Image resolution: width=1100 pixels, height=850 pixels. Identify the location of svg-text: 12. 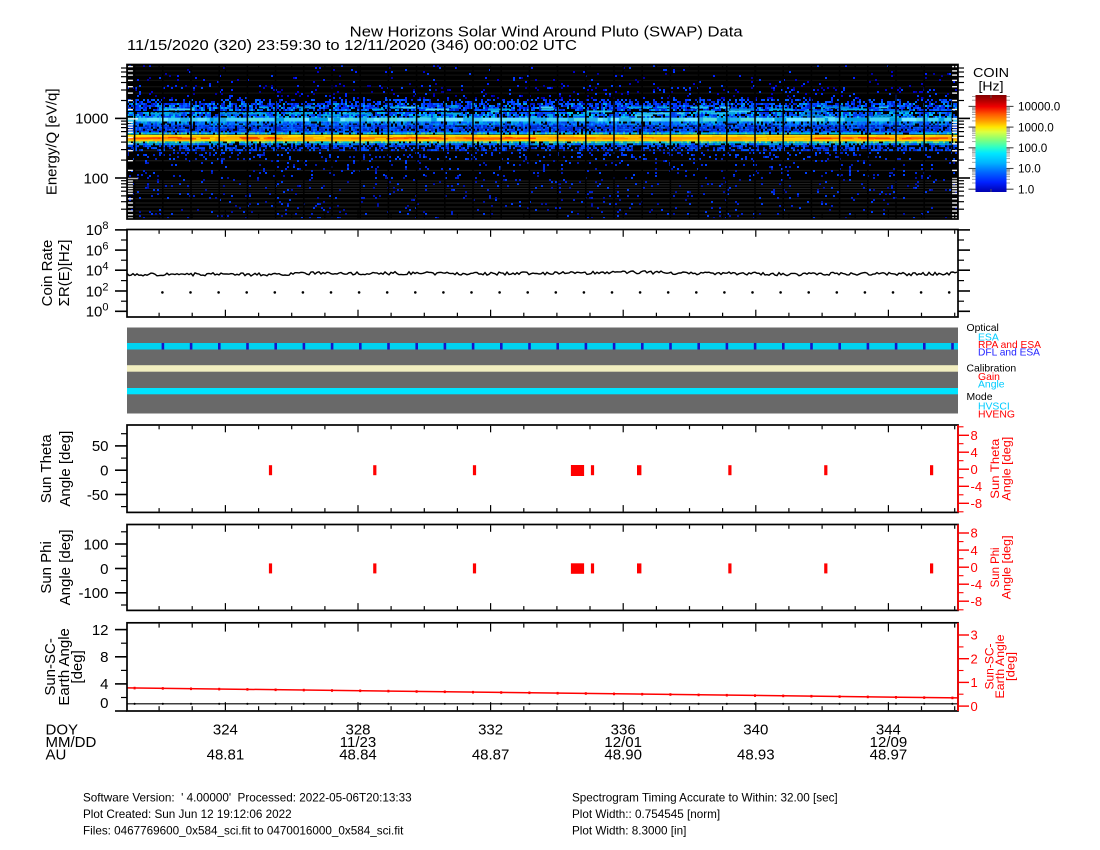
(100, 630).